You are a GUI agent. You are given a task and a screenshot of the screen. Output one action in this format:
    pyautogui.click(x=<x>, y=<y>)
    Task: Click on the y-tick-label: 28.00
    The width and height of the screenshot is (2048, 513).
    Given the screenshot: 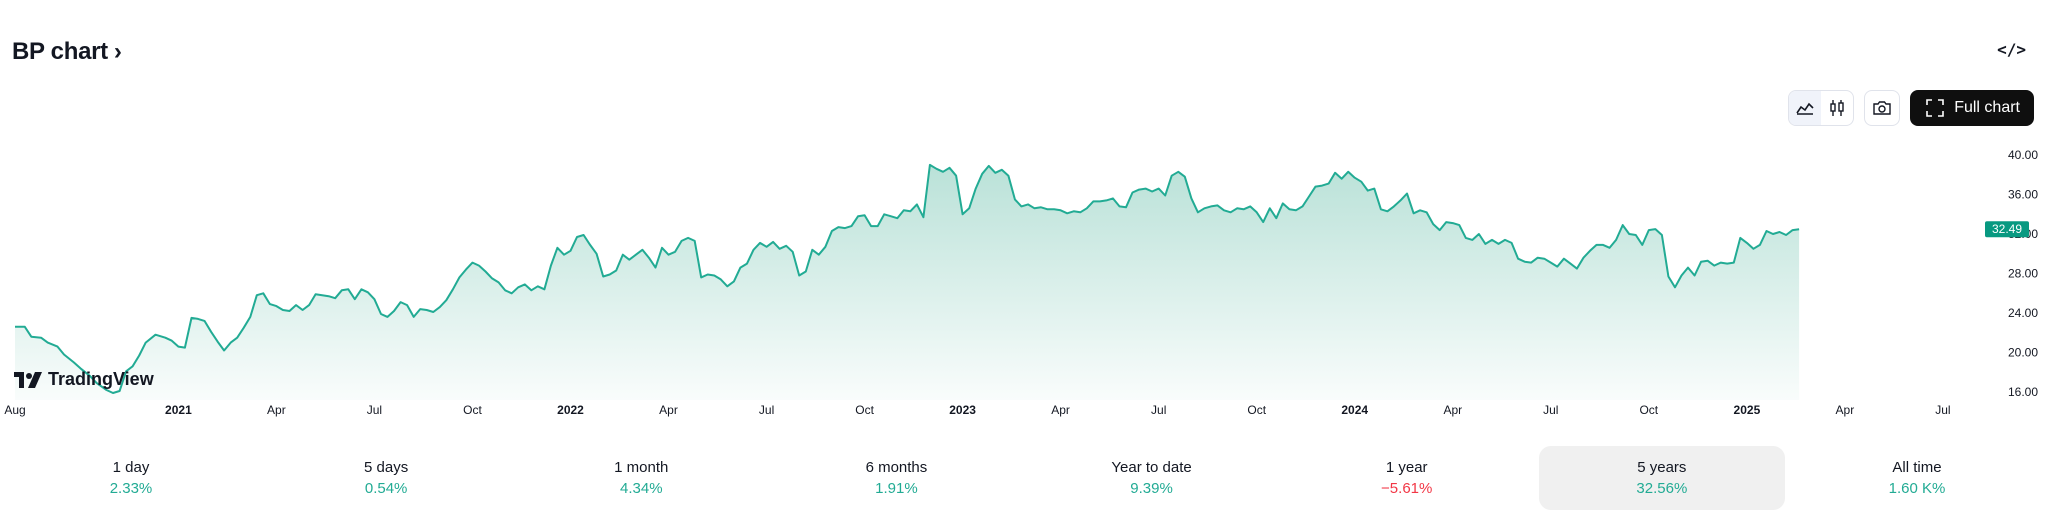 What is the action you would take?
    pyautogui.click(x=2023, y=274)
    